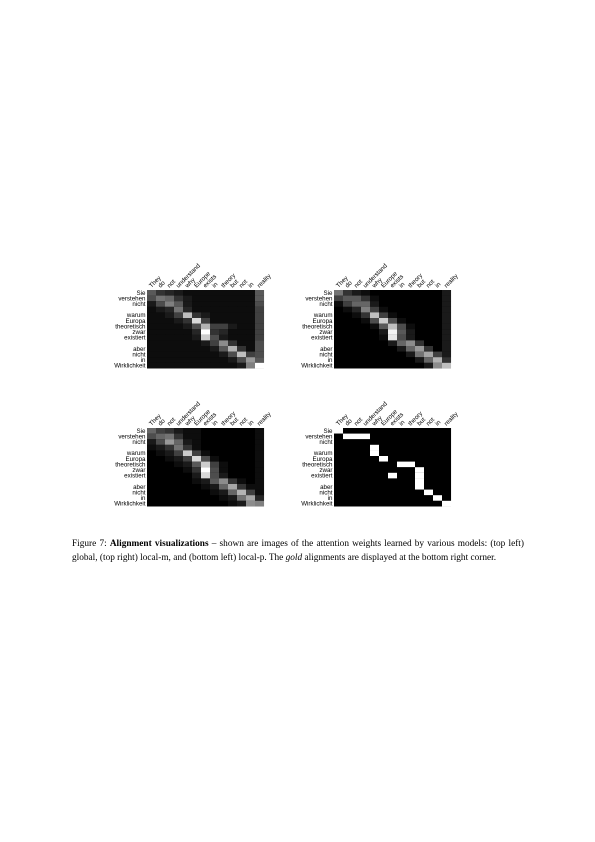 This screenshot has width=595, height=842. What do you see at coordinates (402, 285) in the screenshot?
I see `column-label: in` at bounding box center [402, 285].